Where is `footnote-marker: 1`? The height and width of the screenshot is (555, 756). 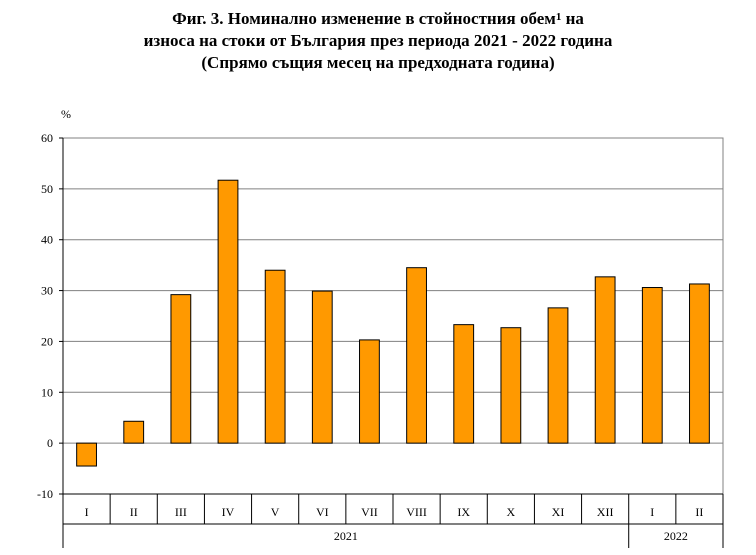
footnote-marker: 1 is located at coordinates (558, 17).